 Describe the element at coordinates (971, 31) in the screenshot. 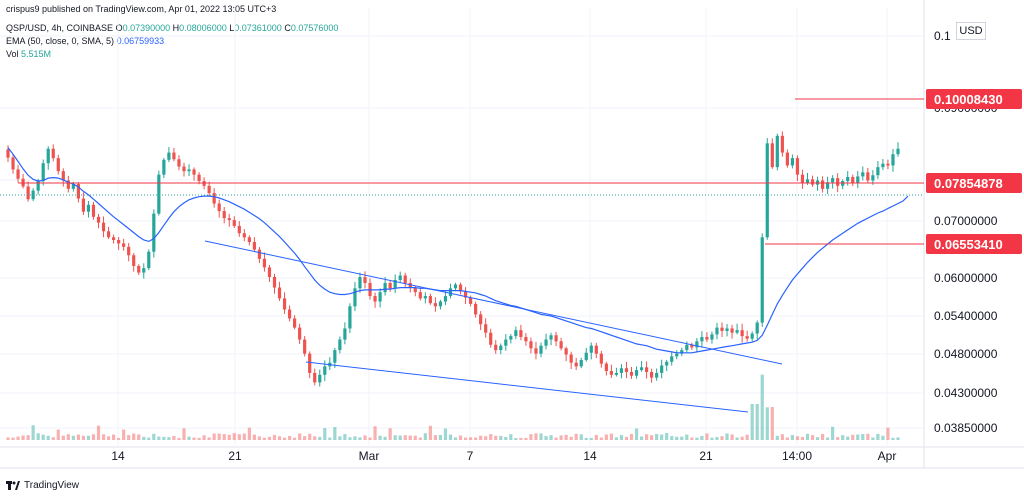

I see `currency-label: USD` at that location.